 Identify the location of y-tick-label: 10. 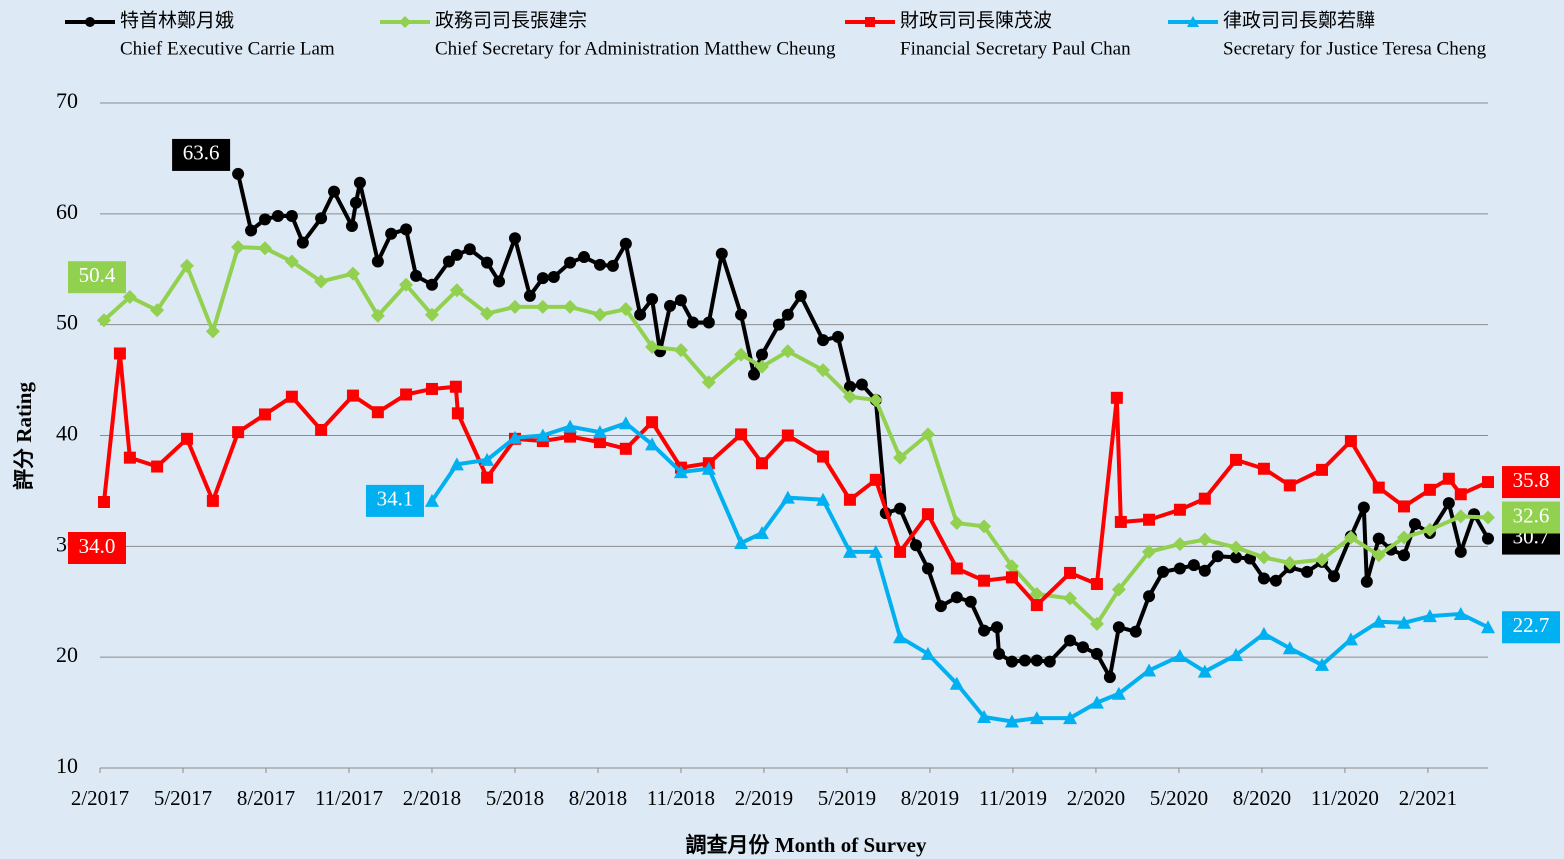
(67, 765).